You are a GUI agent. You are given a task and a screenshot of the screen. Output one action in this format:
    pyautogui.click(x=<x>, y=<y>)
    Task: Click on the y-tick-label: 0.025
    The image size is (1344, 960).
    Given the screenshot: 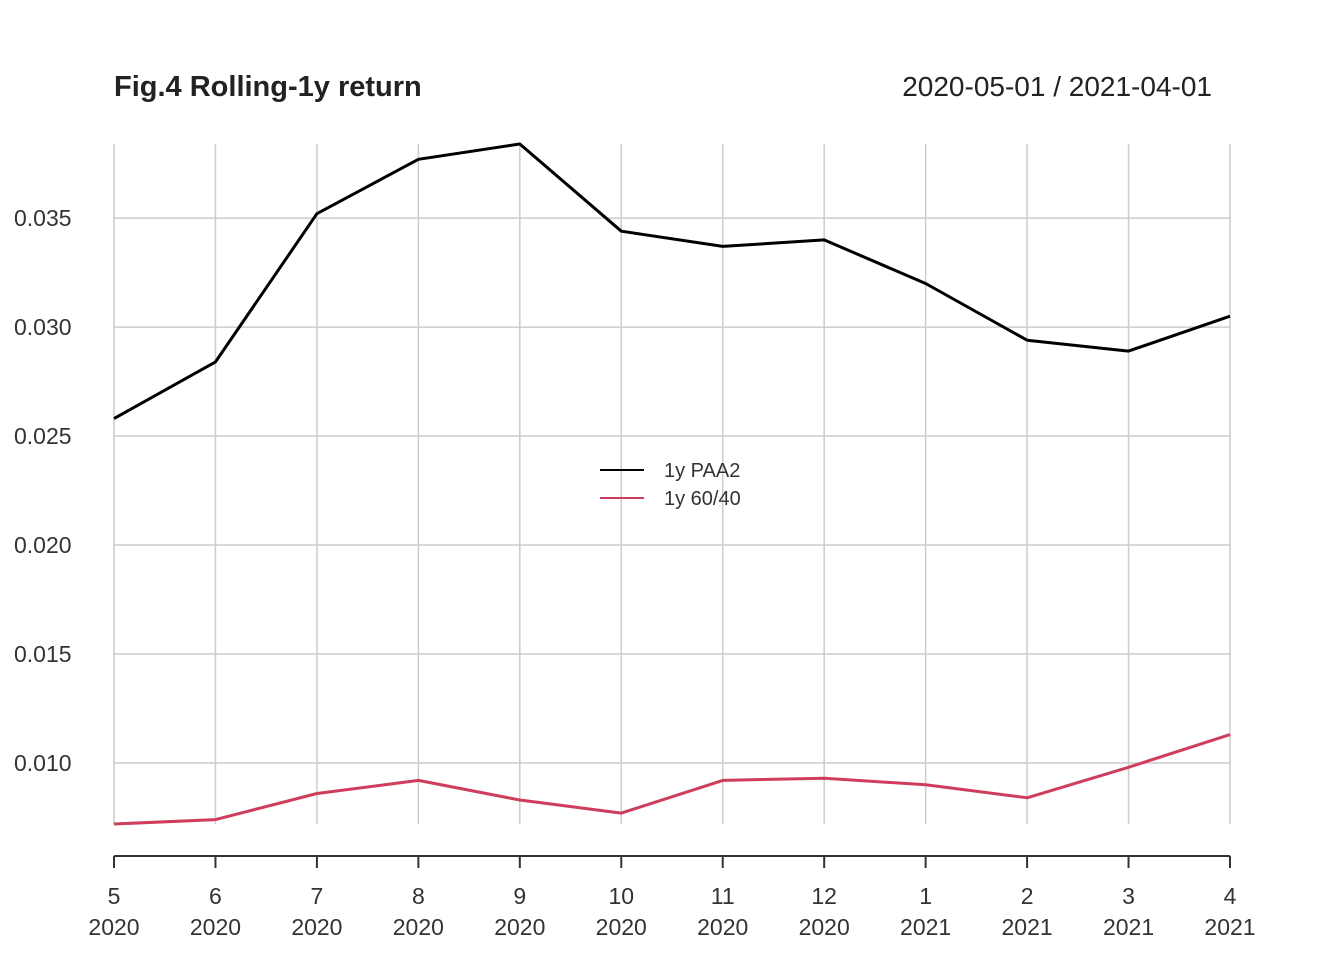 What is the action you would take?
    pyautogui.click(x=43, y=436)
    